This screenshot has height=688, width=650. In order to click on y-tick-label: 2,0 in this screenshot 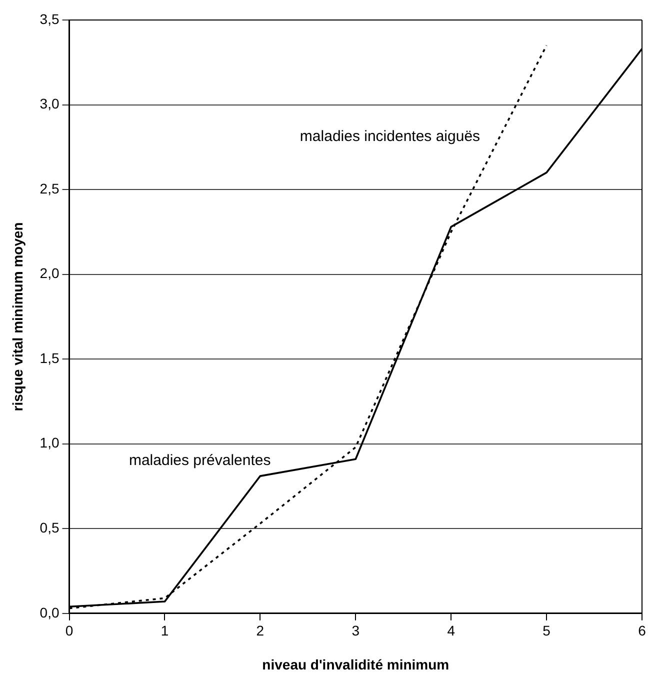, I will do `click(50, 273)`.